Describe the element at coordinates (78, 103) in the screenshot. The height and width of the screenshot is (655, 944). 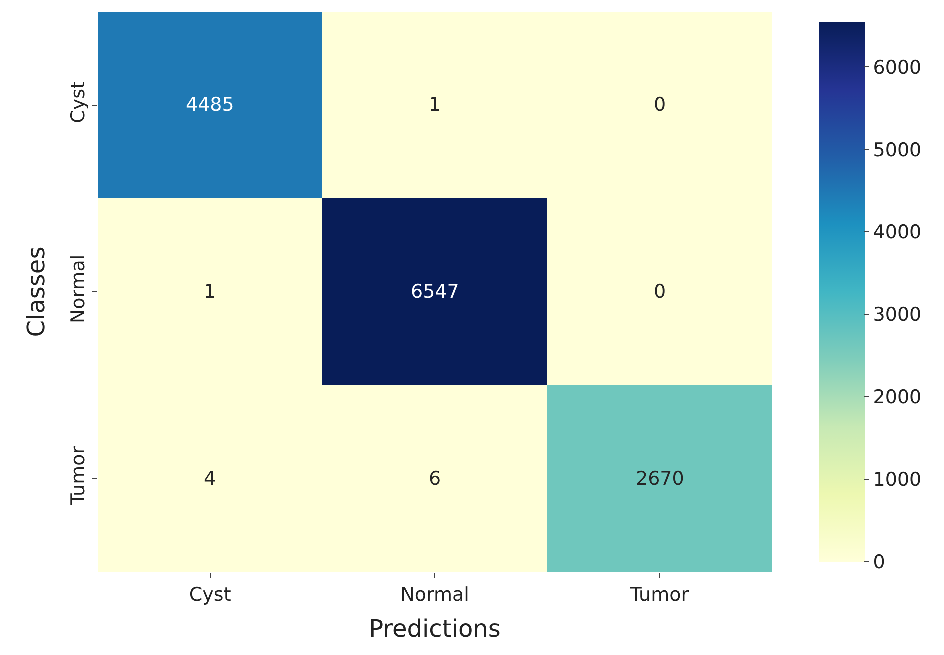
I see `y-tick-label: Cyst` at that location.